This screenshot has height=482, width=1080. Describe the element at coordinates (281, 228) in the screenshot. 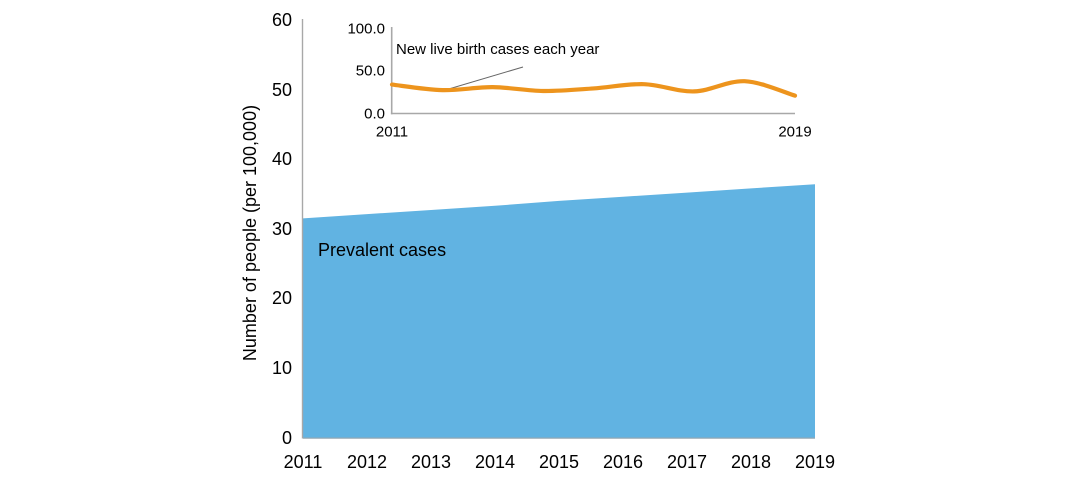

I see `main-y-tick-label: 30` at that location.